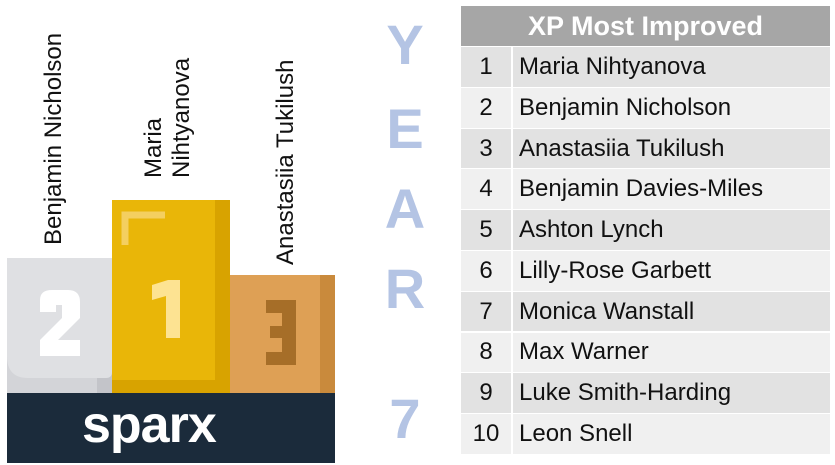 The width and height of the screenshot is (835, 465). I want to click on row-rank: 5, so click(486, 230).